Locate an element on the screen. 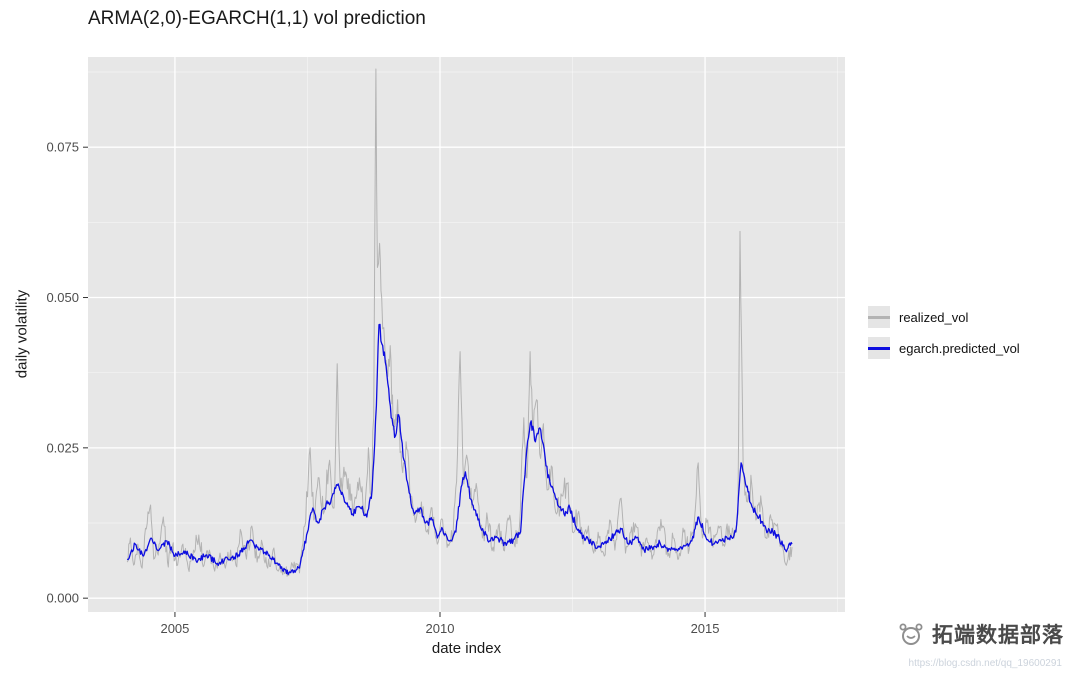 The image size is (1080, 675). watermark-url: https://blog.csdn.net/qq_19600291 is located at coordinates (985, 663).